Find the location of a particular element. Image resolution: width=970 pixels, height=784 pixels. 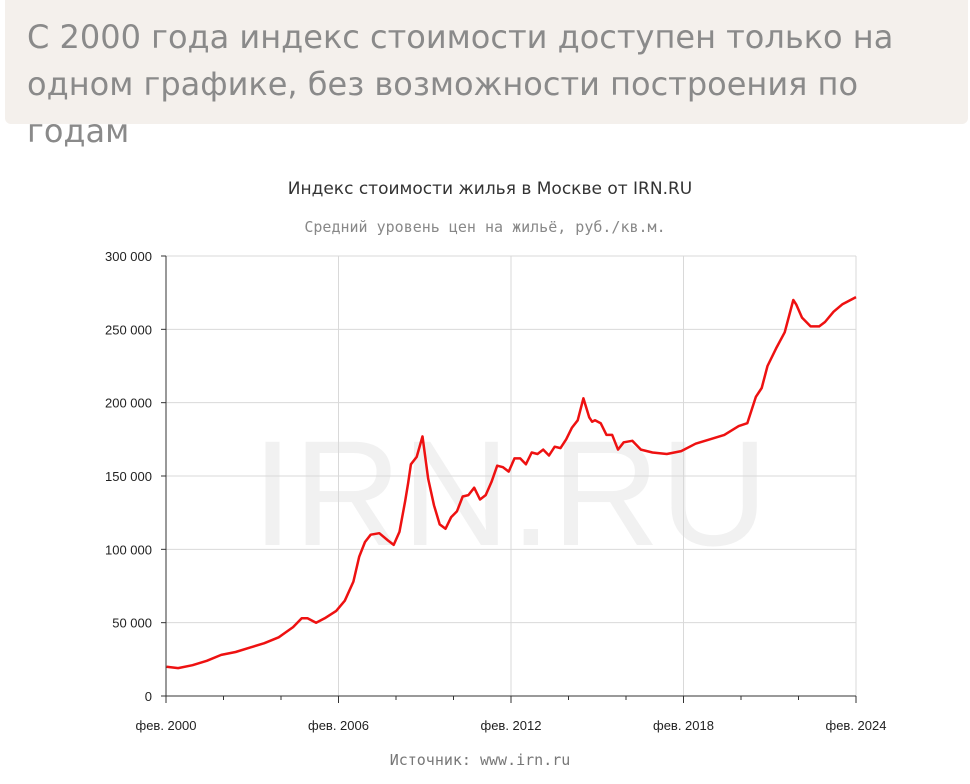

x-tick-label: фев. 2024 is located at coordinates (856, 725).